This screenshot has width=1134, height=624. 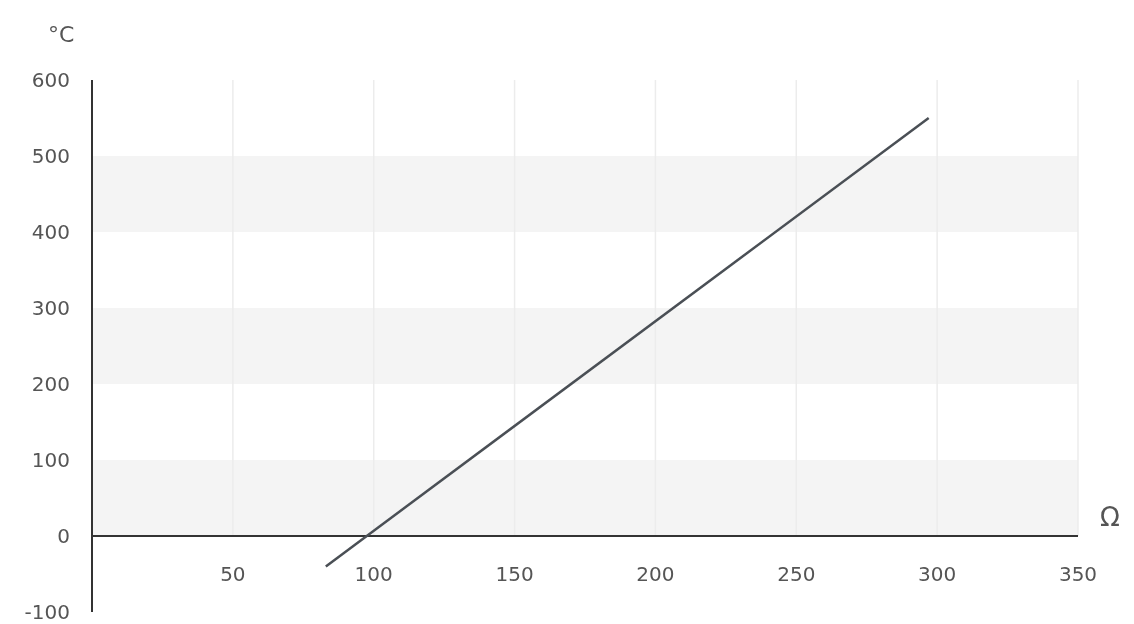 I want to click on y-tick-label: 500, so click(x=50, y=156).